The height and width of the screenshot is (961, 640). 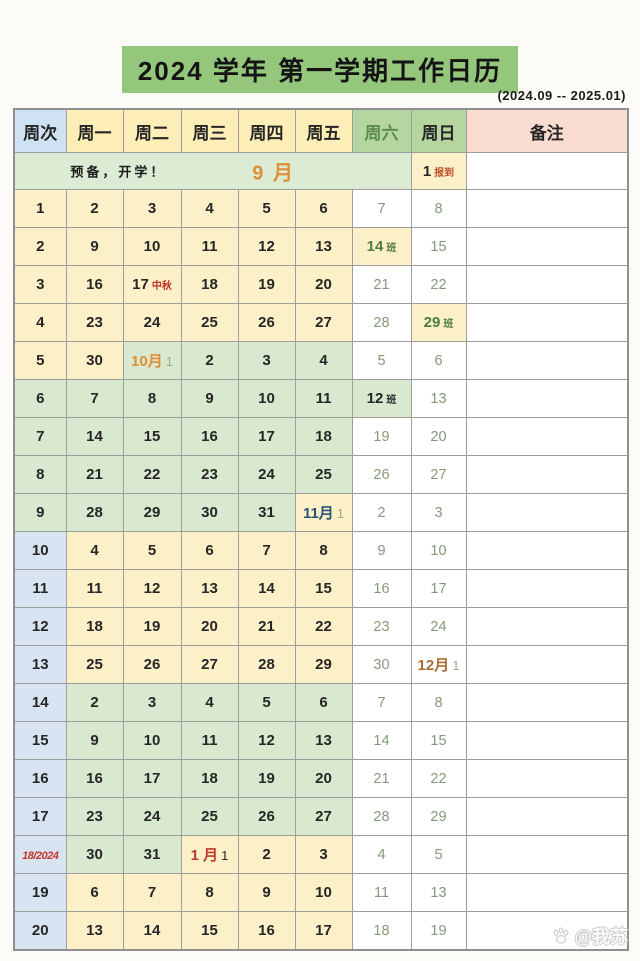 What do you see at coordinates (40, 284) in the screenshot?
I see `week-number-cell: 3` at bounding box center [40, 284].